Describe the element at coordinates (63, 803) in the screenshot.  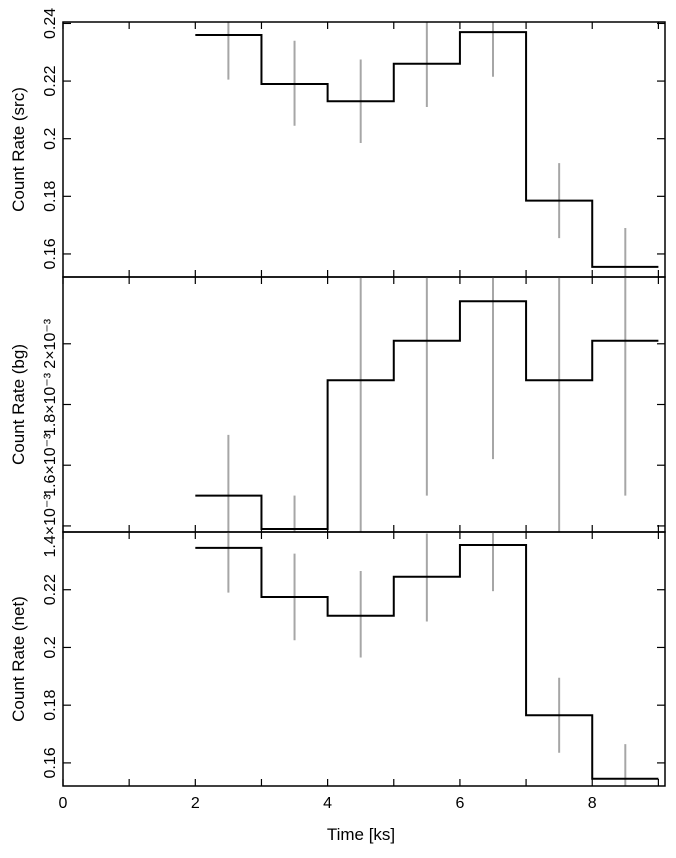
I see `x-tick-label: 0` at that location.